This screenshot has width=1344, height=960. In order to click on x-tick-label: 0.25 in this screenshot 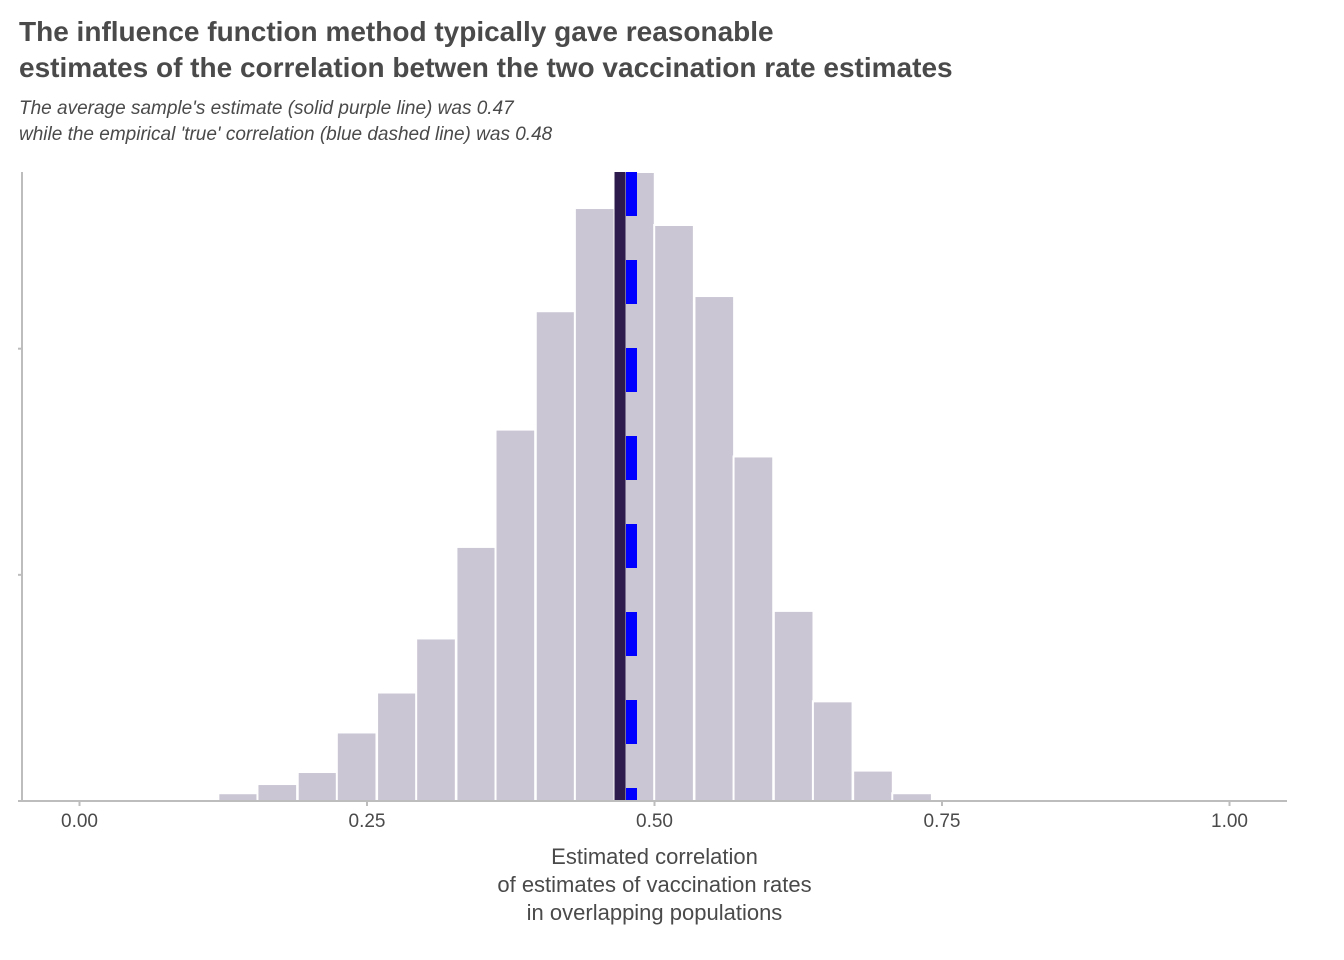, I will do `click(367, 821)`.